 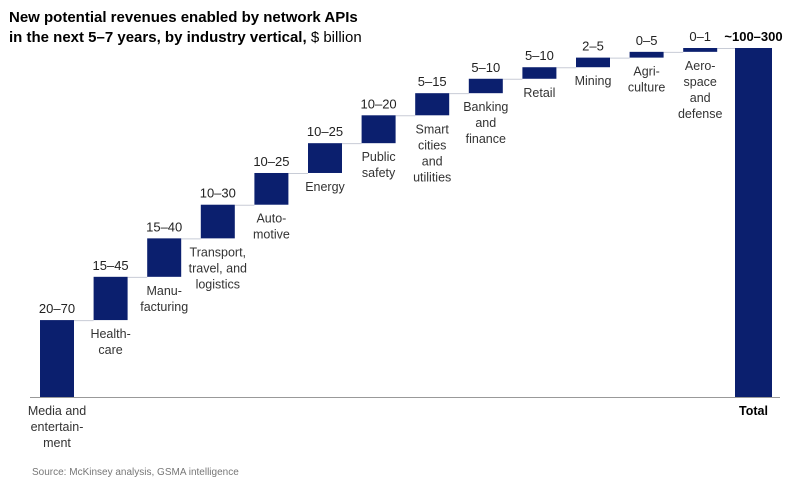 I want to click on category-label: Agri-culture, so click(x=647, y=80).